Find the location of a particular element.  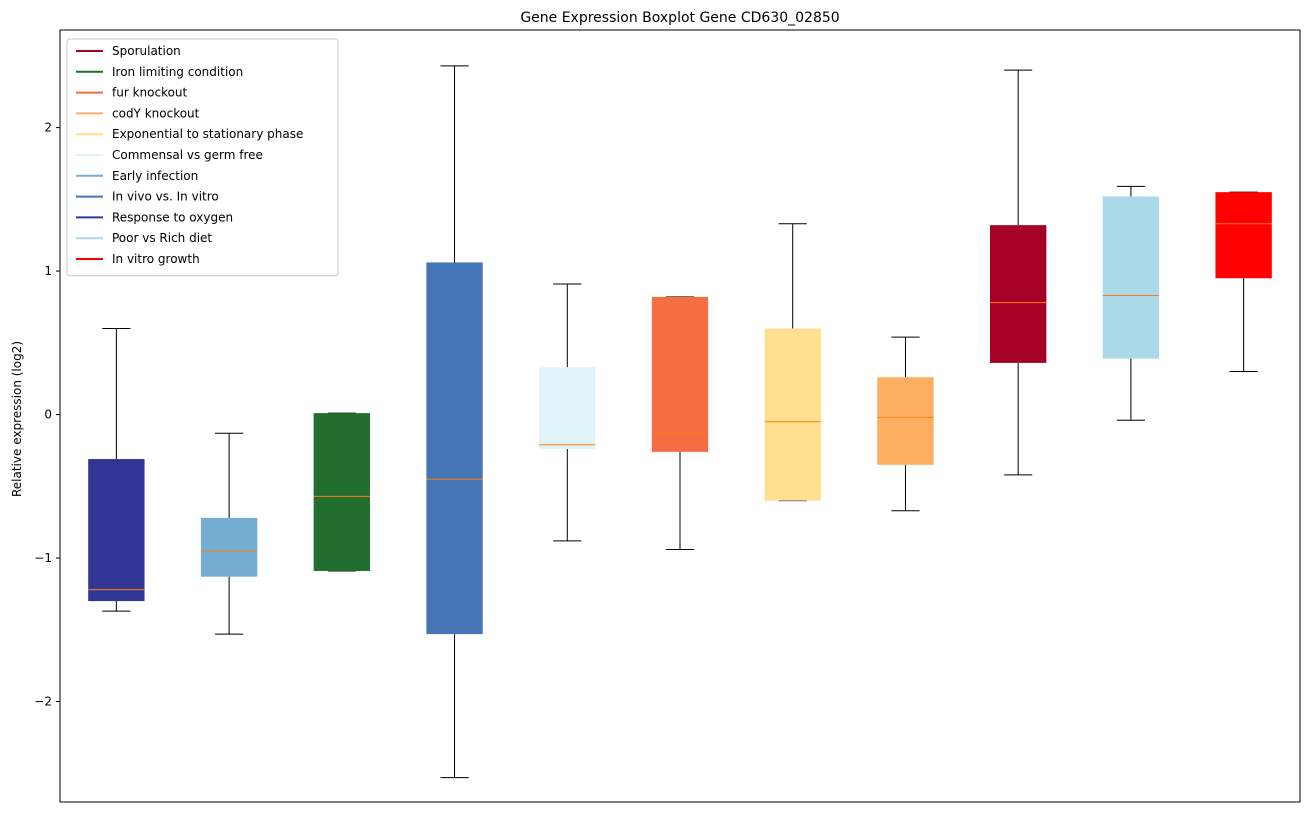

chart-title: Gene Expression Boxplot Gene CD630_02850 is located at coordinates (679, 18).